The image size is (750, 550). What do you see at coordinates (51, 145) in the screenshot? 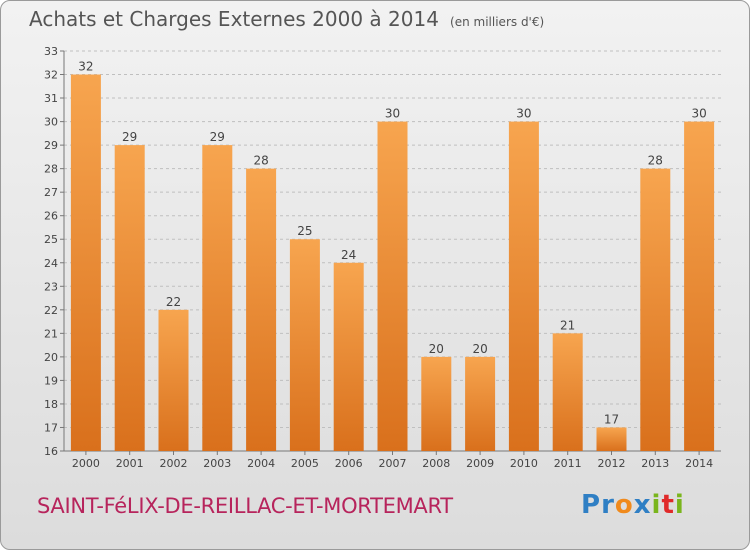
I see `y-tick-label: 29` at bounding box center [51, 145].